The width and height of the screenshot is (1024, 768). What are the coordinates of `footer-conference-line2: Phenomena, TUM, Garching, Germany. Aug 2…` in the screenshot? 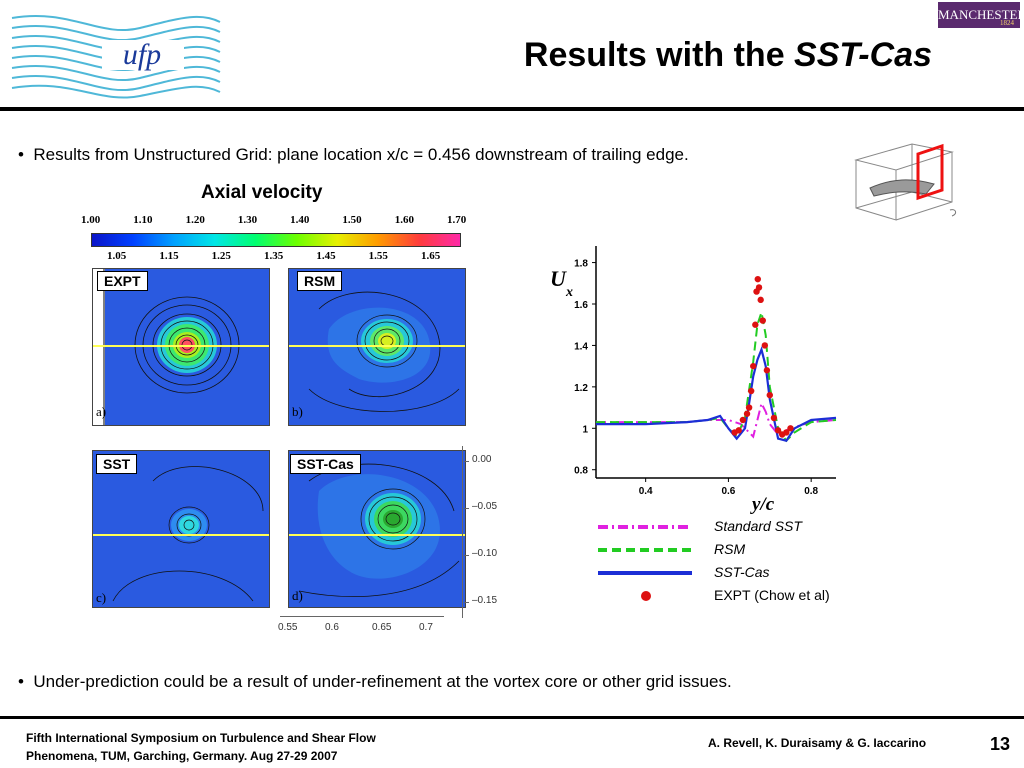 It's located at (182, 756).